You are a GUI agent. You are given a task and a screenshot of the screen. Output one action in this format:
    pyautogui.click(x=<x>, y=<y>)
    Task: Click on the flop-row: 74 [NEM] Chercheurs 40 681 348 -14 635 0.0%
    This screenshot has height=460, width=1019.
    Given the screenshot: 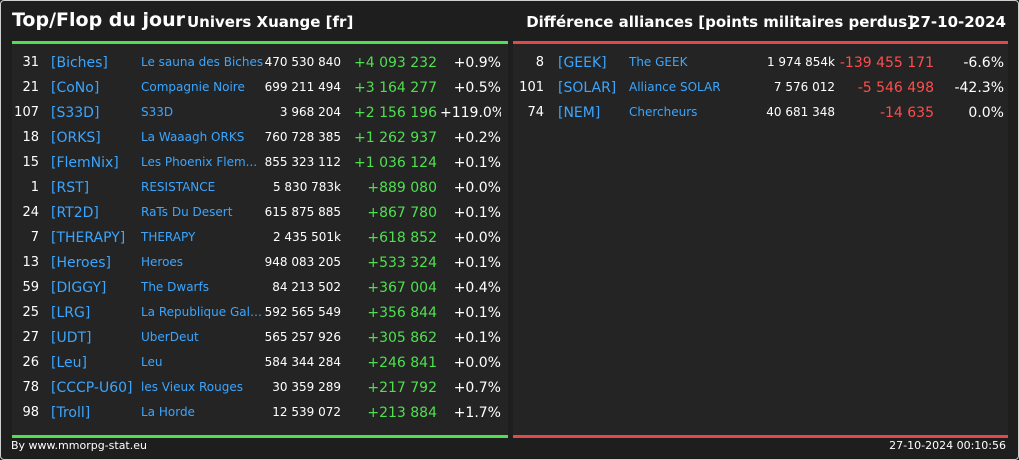 What is the action you would take?
    pyautogui.click(x=760, y=112)
    